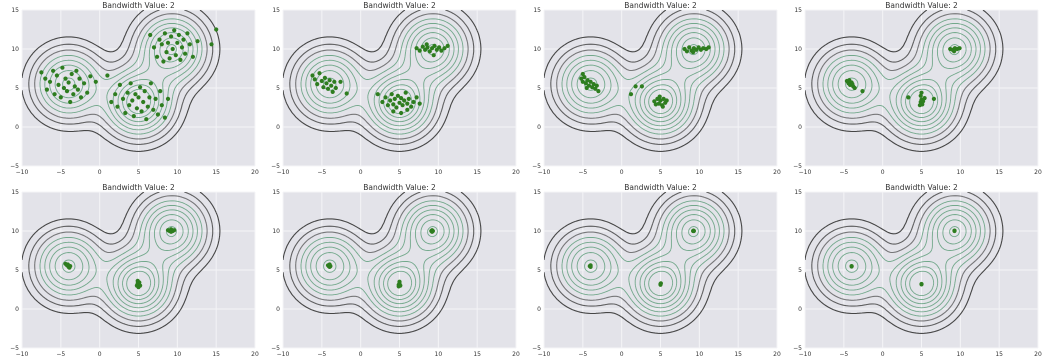 Image resolution: width=1046 pixels, height=364 pixels. I want to click on y-tick-label: 5, so click(539, 270).